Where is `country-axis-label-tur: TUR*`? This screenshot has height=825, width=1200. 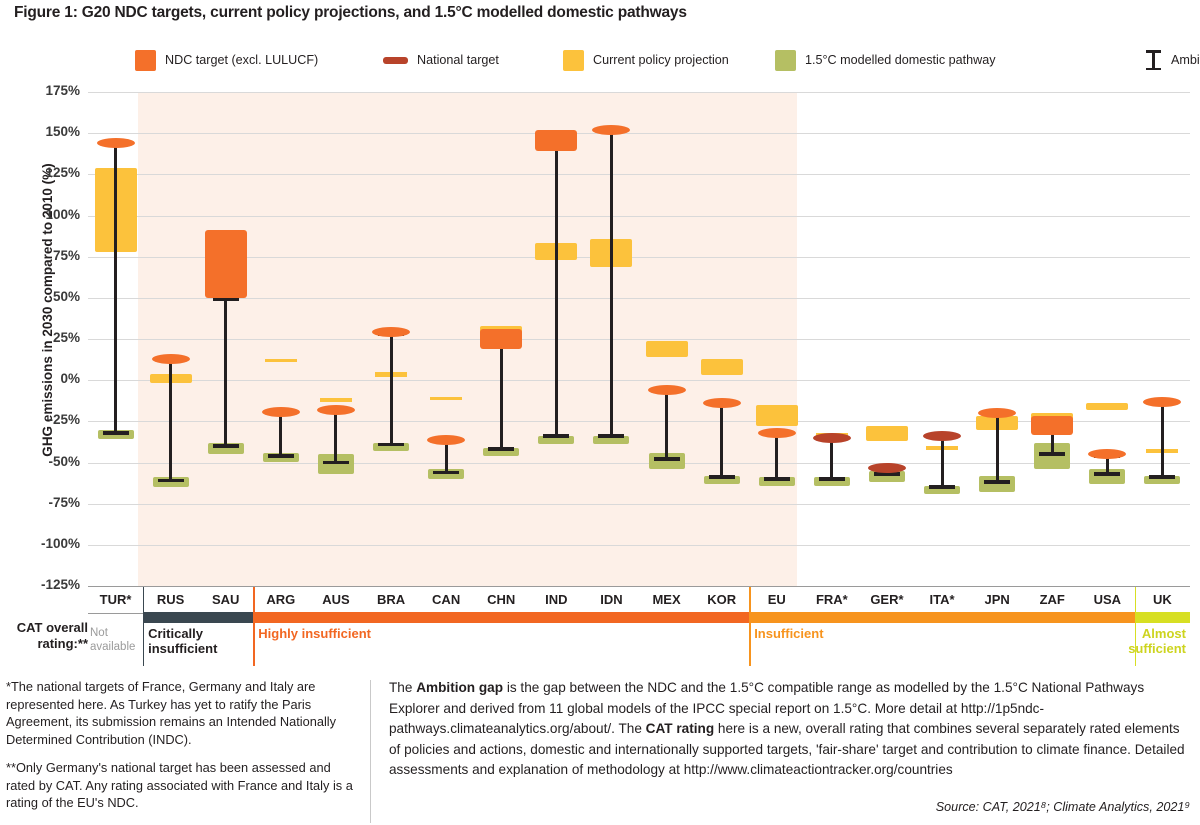
country-axis-label-tur: TUR* is located at coordinates (115, 599).